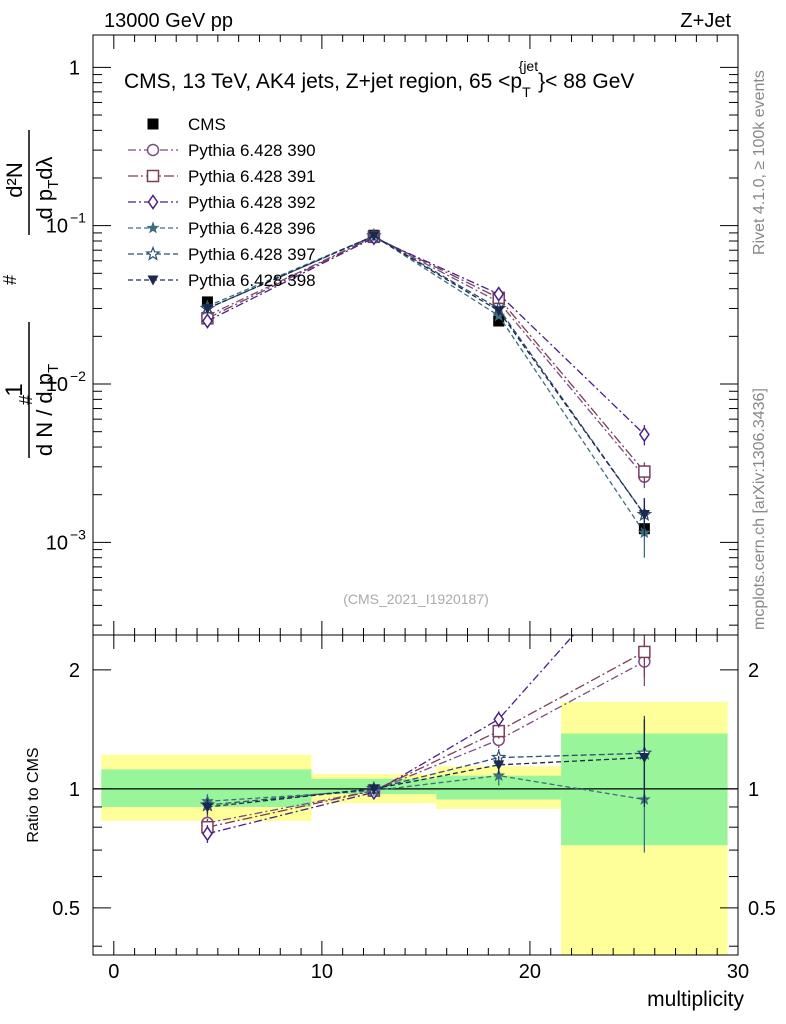 Image resolution: width=786 pixels, height=1024 pixels. What do you see at coordinates (541, 81) in the screenshot?
I see `plot-title-sup-close: }` at bounding box center [541, 81].